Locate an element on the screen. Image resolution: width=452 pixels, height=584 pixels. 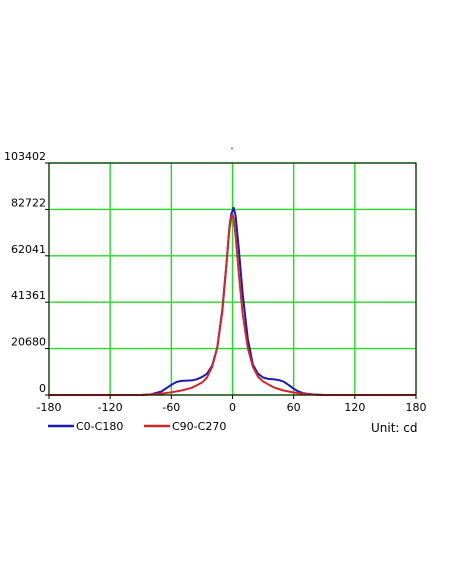
legend: C0-C180 C90-C270 is located at coordinates (137, 426).